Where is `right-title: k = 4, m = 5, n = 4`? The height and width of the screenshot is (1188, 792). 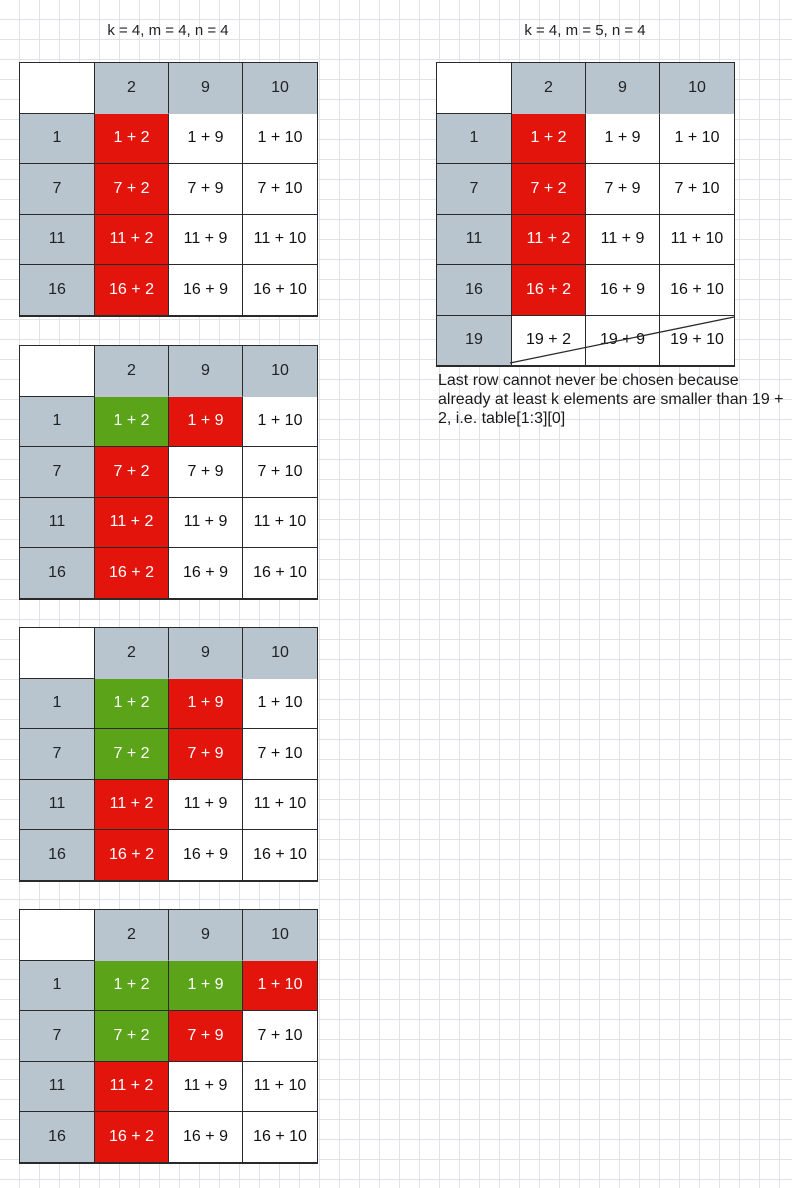 right-title: k = 4, m = 5, n = 4 is located at coordinates (585, 30).